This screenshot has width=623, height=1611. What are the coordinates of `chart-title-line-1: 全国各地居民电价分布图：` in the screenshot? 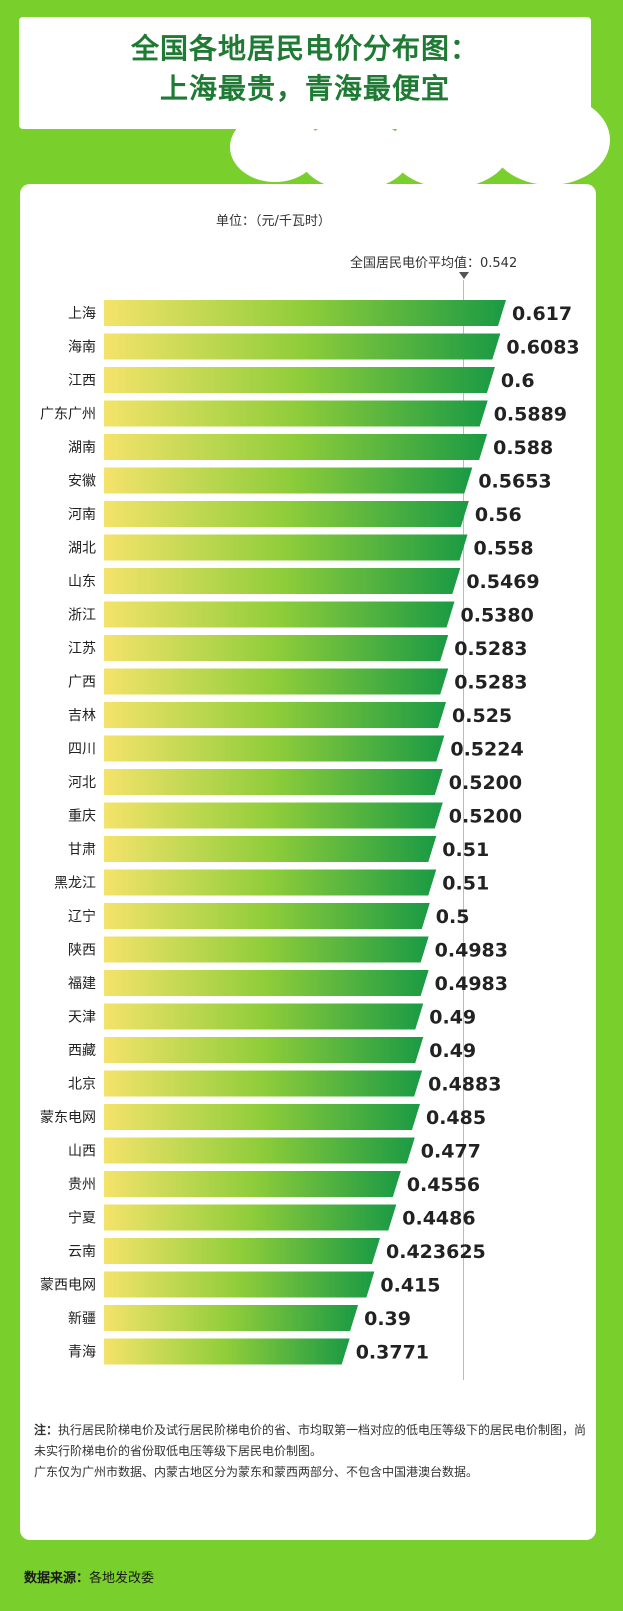 It's located at (304, 48).